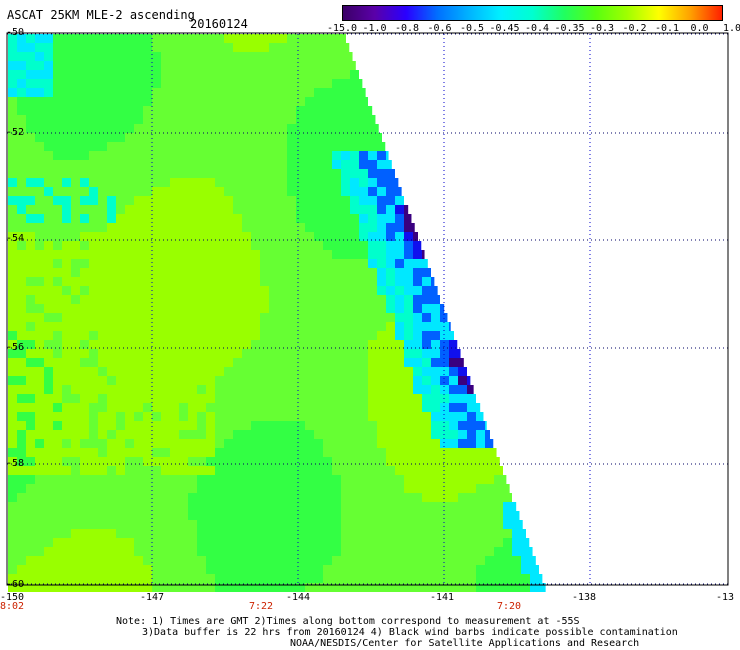 This screenshot has width=740, height=650. Describe the element at coordinates (569, 28) in the screenshot. I see `color-scale-label: -0.35` at that location.